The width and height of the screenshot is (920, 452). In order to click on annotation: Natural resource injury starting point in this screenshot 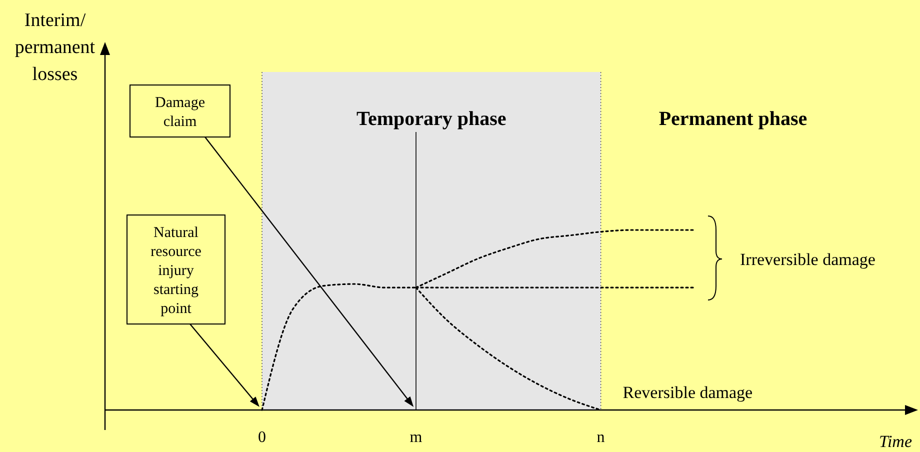, I will do `click(176, 271)`.